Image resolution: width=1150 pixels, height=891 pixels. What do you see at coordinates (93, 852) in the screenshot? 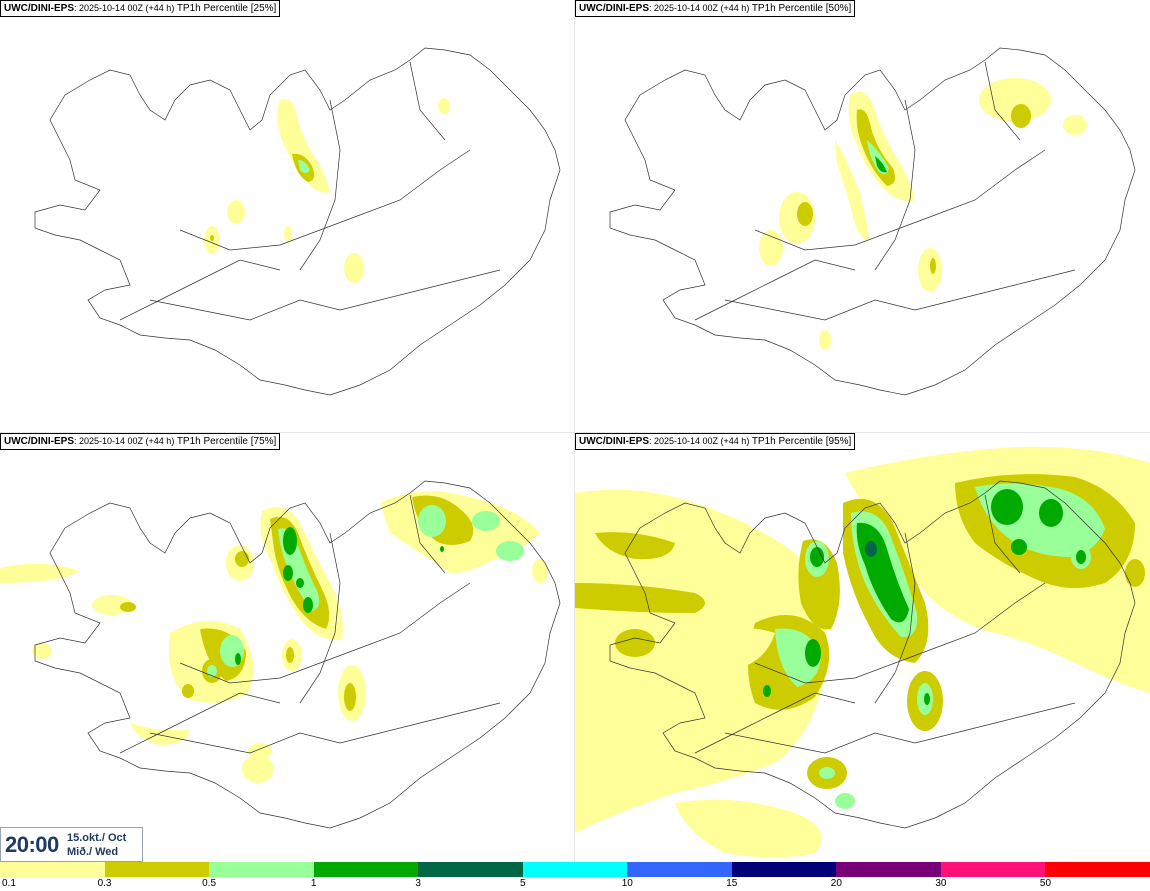
I see `valid-date-line2: Mið./ Wed` at bounding box center [93, 852].